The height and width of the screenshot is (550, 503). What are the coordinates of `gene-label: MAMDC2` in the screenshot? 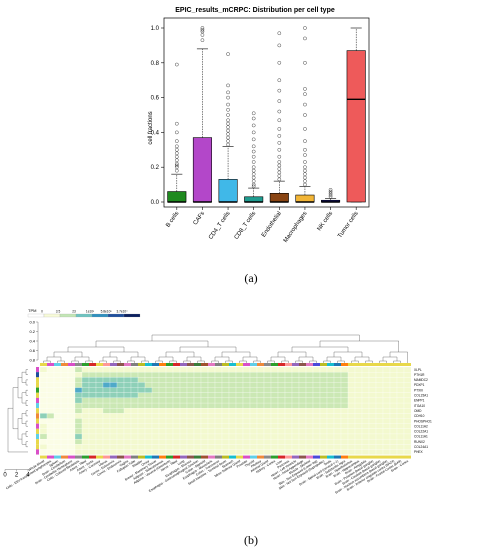 It's located at (421, 380).